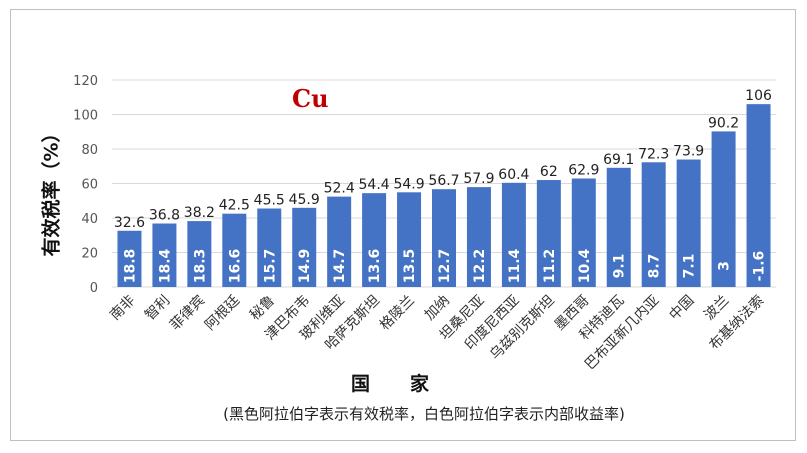 This screenshot has width=807, height=453. What do you see at coordinates (583, 170) in the screenshot?
I see `effective-tax-label: 62.9` at bounding box center [583, 170].